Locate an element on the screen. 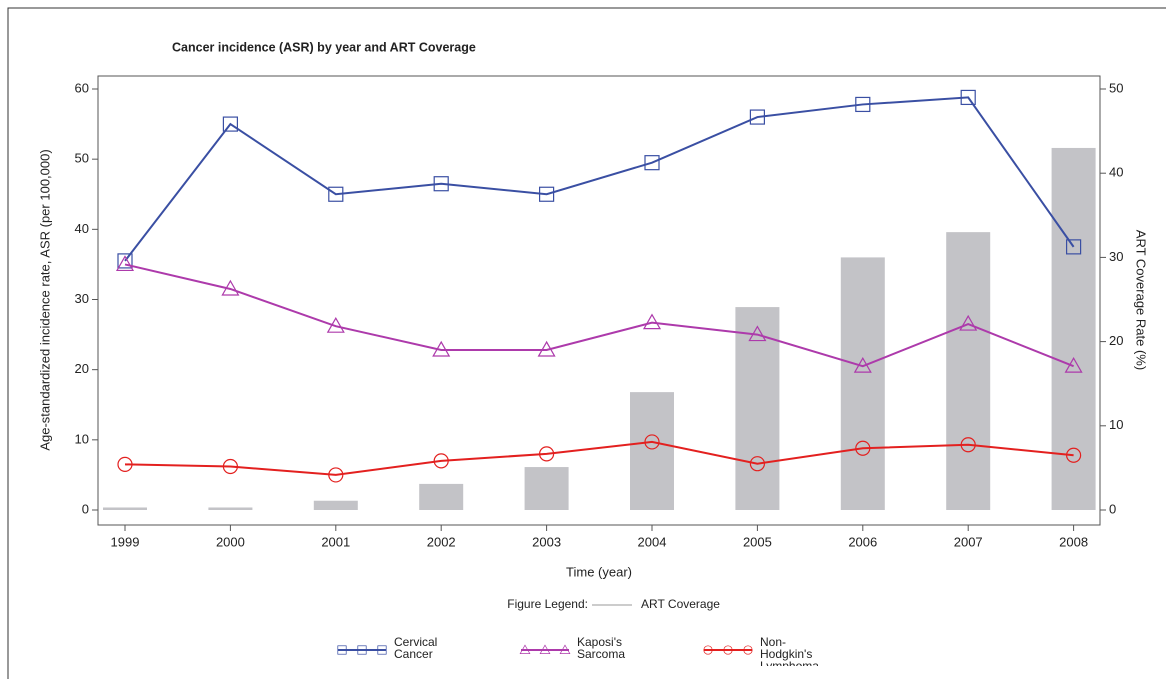 This screenshot has height=679, width=1166. y2-tick-label: 30 is located at coordinates (1116, 256).